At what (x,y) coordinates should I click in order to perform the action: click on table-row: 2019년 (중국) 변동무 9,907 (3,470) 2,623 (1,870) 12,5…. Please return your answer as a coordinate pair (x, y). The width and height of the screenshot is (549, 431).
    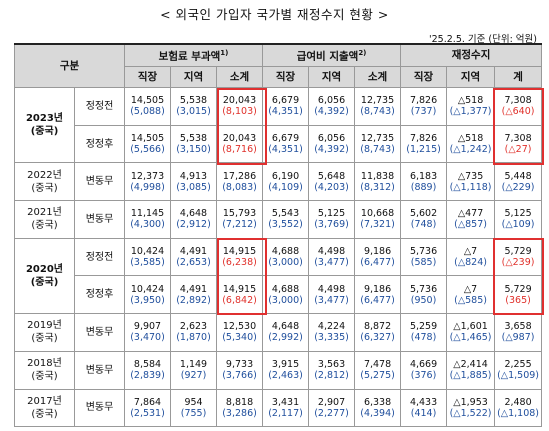
    Looking at the image, I should click on (278, 332).